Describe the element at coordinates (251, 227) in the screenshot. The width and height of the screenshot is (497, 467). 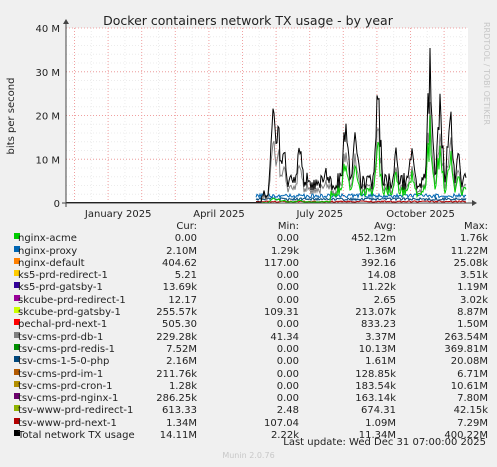
I see `legend-header: Cur: Min: Avg: Max:` at that location.